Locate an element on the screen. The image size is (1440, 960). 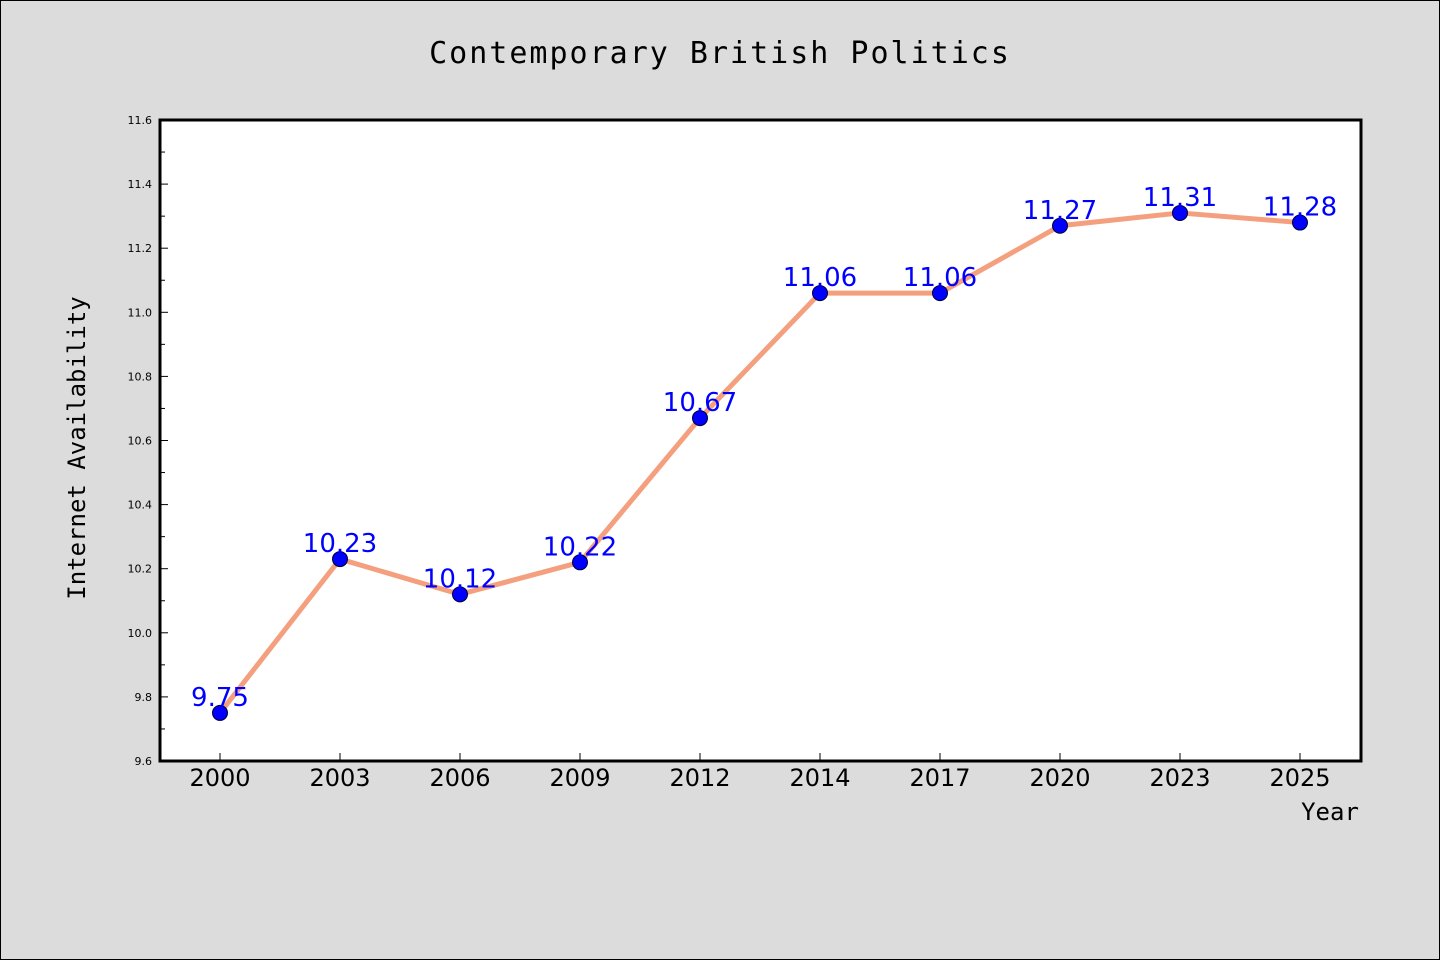
data-label: 11.28 is located at coordinates (1300, 208).